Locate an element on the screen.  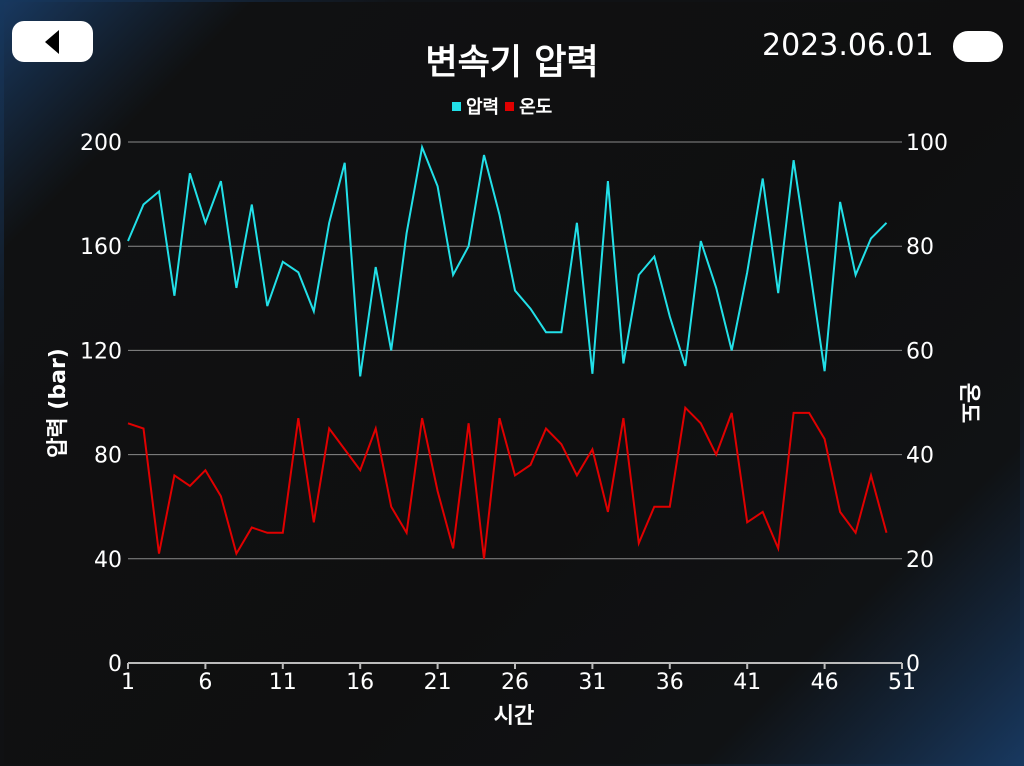
legend-swatch-temperature is located at coordinates (510, 106).